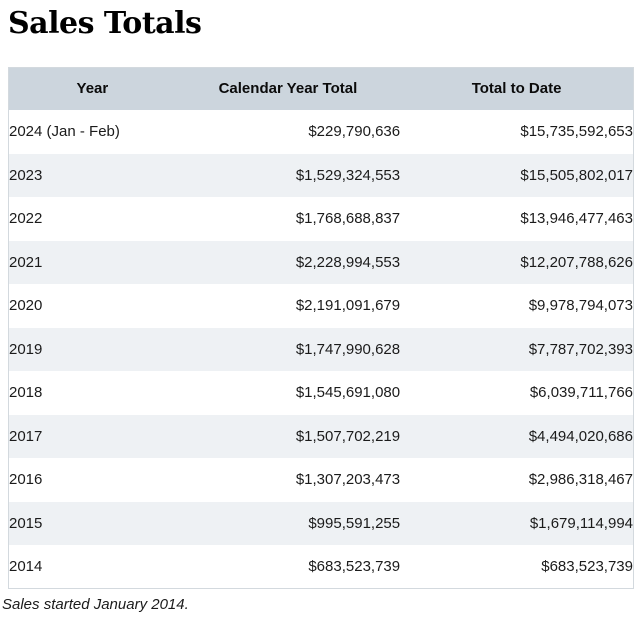 This screenshot has width=641, height=623. I want to click on table-row: 2017 $1,507,702,219 $4,494,020,686, so click(321, 436).